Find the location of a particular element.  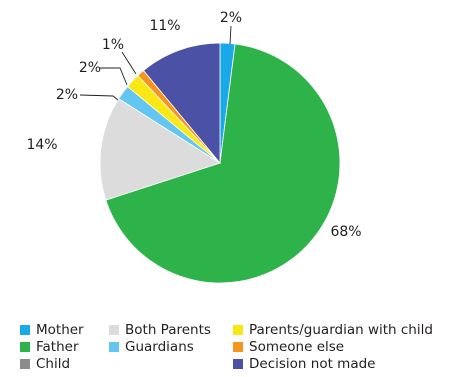

slice-label-mother: 2% is located at coordinates (231, 18).